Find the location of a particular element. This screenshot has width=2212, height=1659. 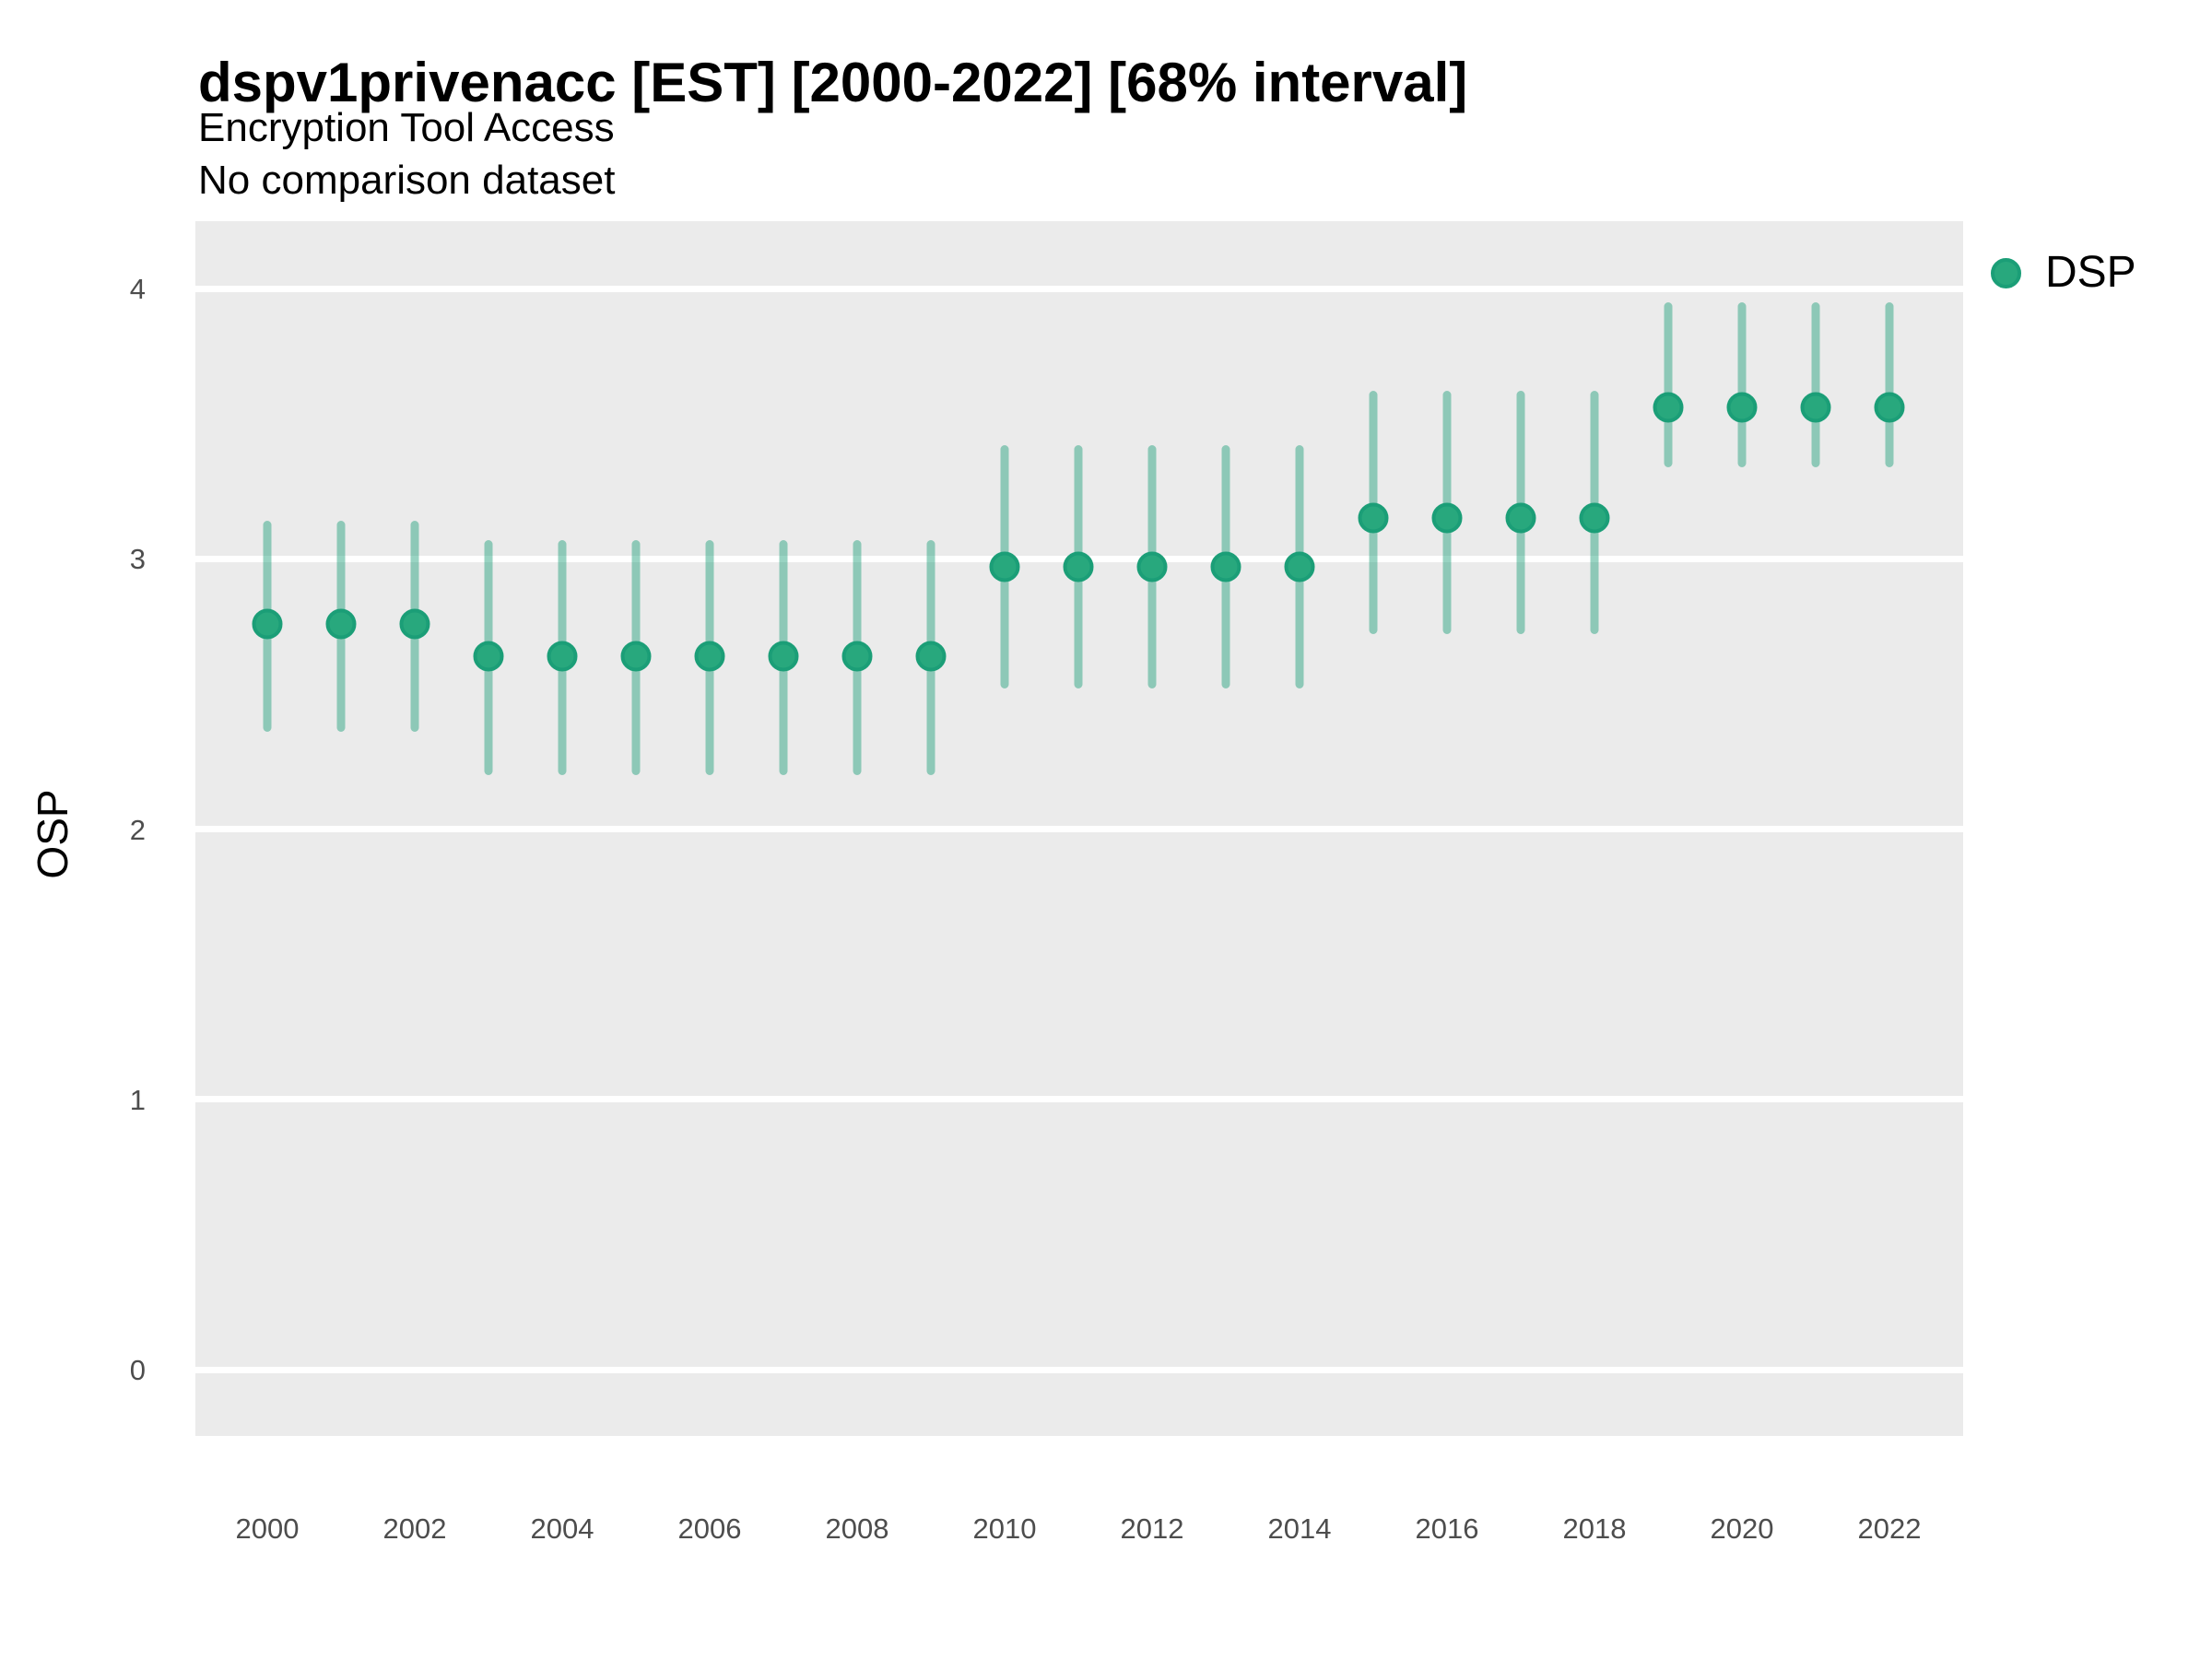

x-tick-label-2020: 2020 is located at coordinates (1742, 1528).